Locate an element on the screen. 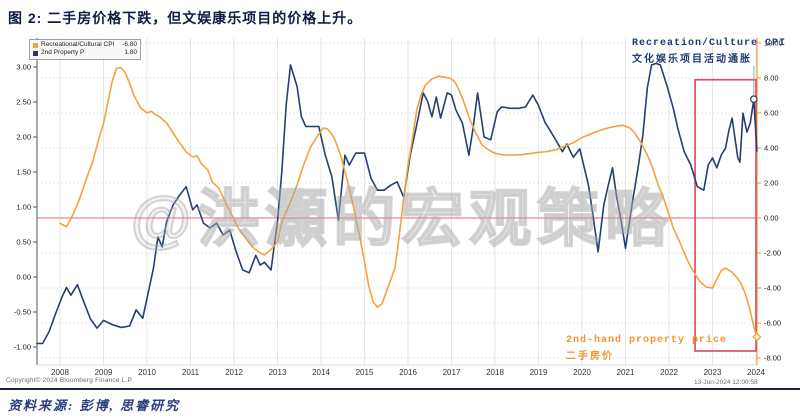 The width and height of the screenshot is (800, 418). last-point-marker-circle is located at coordinates (753, 99).